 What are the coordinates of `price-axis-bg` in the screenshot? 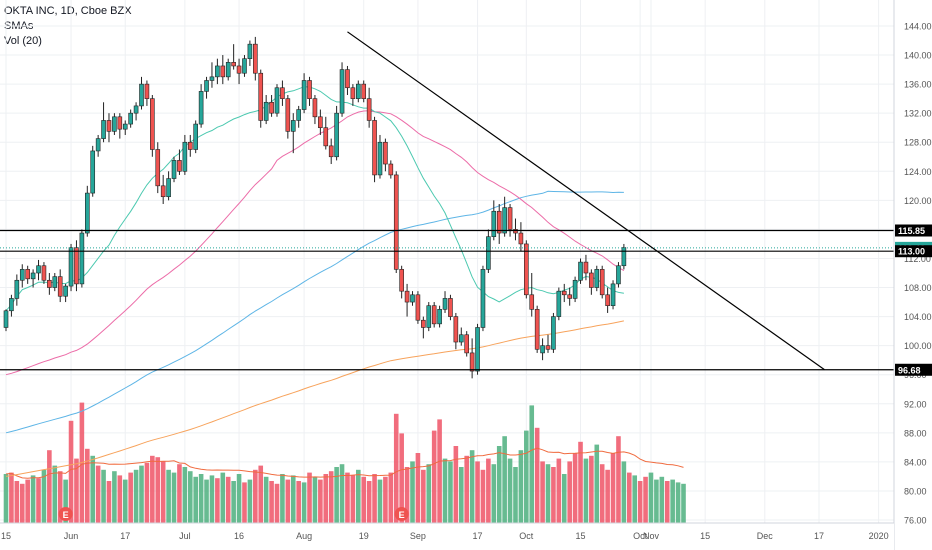 It's located at (913, 275).